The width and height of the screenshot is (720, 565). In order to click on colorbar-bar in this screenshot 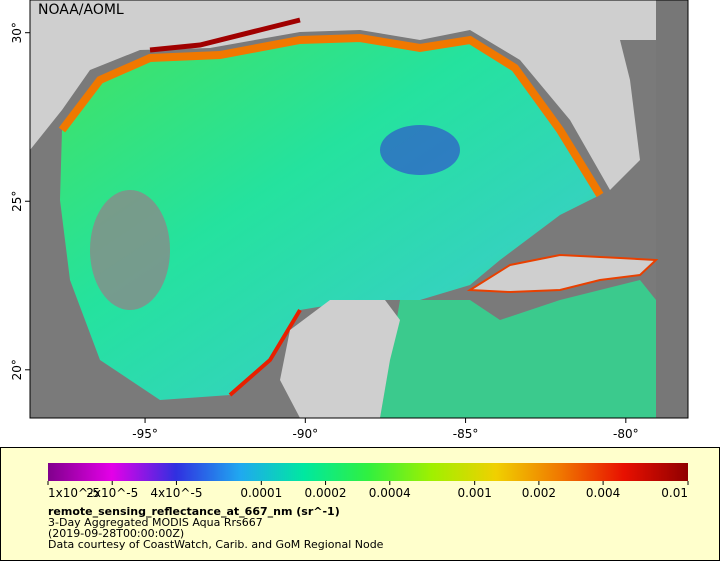, I will do `click(368, 472)`.